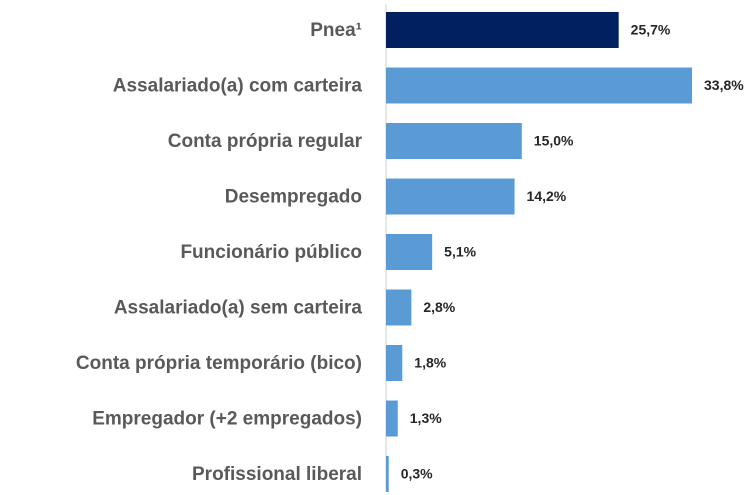 Image resolution: width=756 pixels, height=495 pixels. What do you see at coordinates (651, 30) in the screenshot?
I see `value-label: 25,7%` at bounding box center [651, 30].